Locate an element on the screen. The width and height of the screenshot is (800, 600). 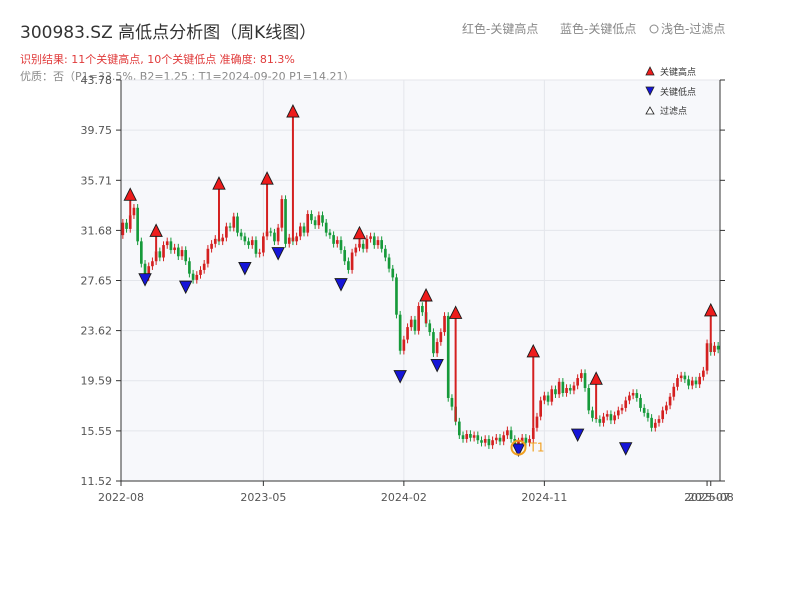
legend-high-icon is located at coordinates (650, 71).